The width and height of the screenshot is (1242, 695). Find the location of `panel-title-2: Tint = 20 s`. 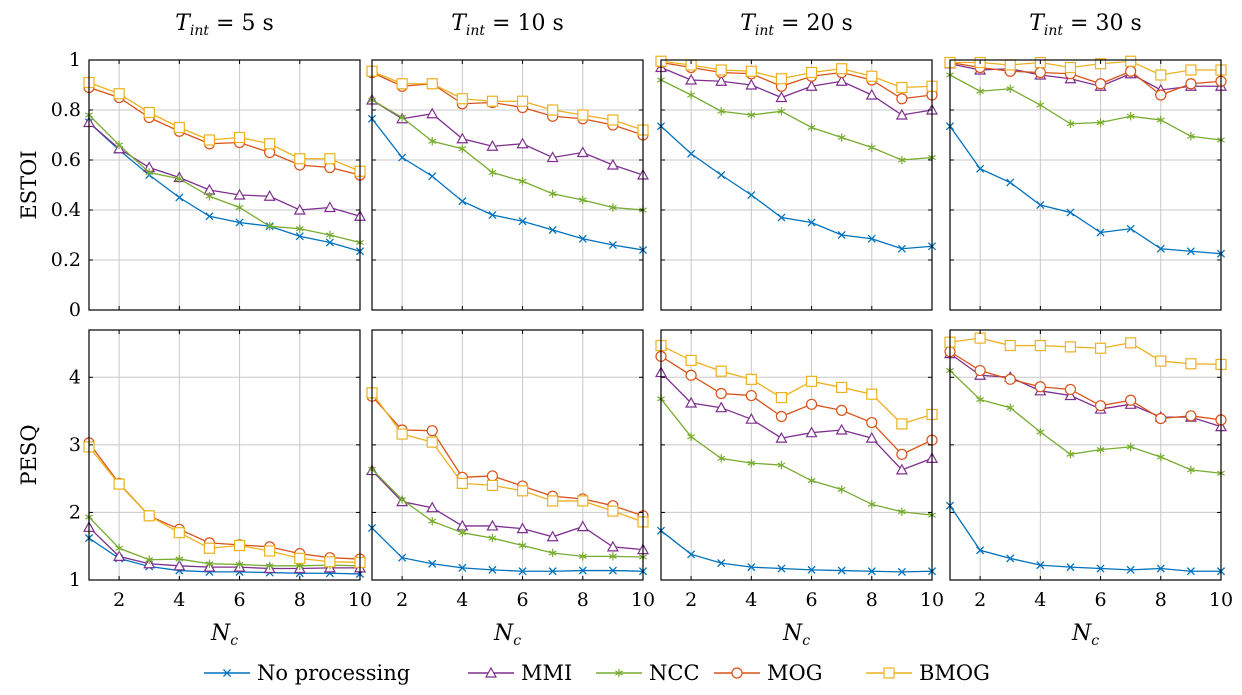

panel-title-2: Tint = 20 s is located at coordinates (796, 25).